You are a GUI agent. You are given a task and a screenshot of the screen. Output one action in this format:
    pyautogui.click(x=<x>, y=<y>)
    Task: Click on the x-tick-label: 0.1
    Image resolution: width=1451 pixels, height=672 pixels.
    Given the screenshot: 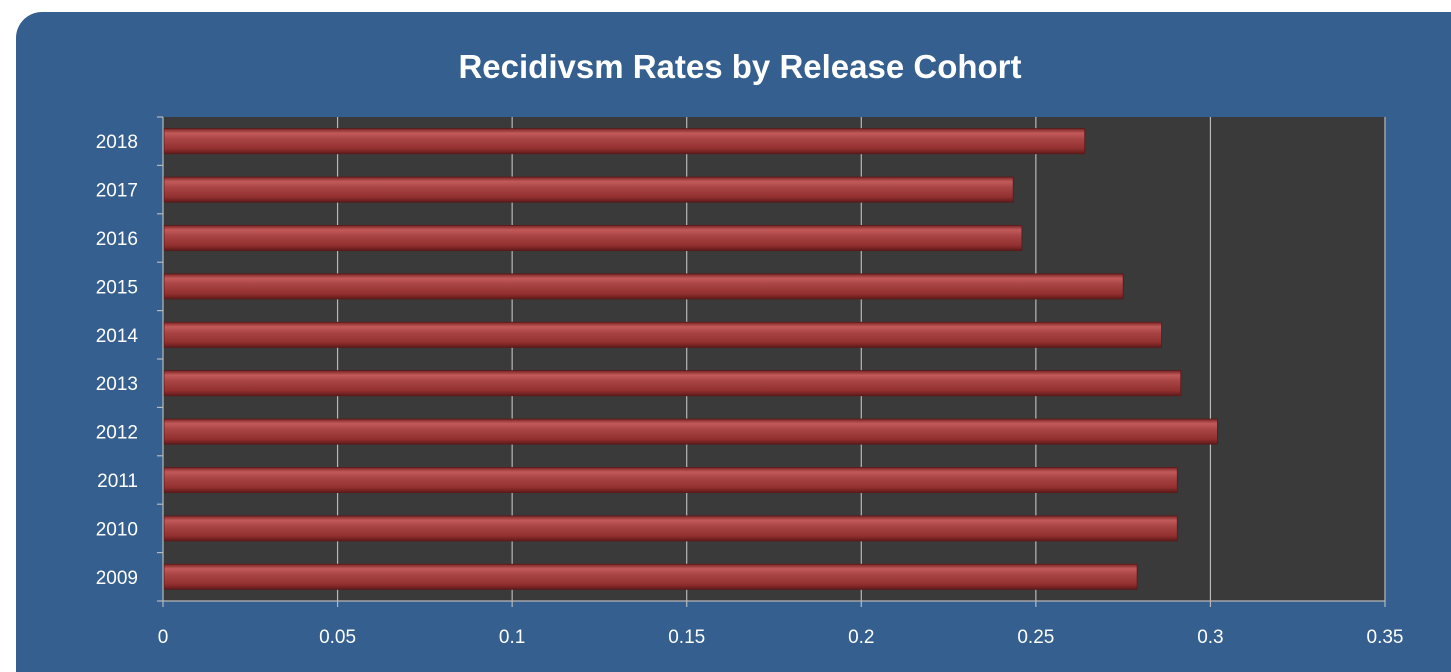 What is the action you would take?
    pyautogui.click(x=512, y=637)
    